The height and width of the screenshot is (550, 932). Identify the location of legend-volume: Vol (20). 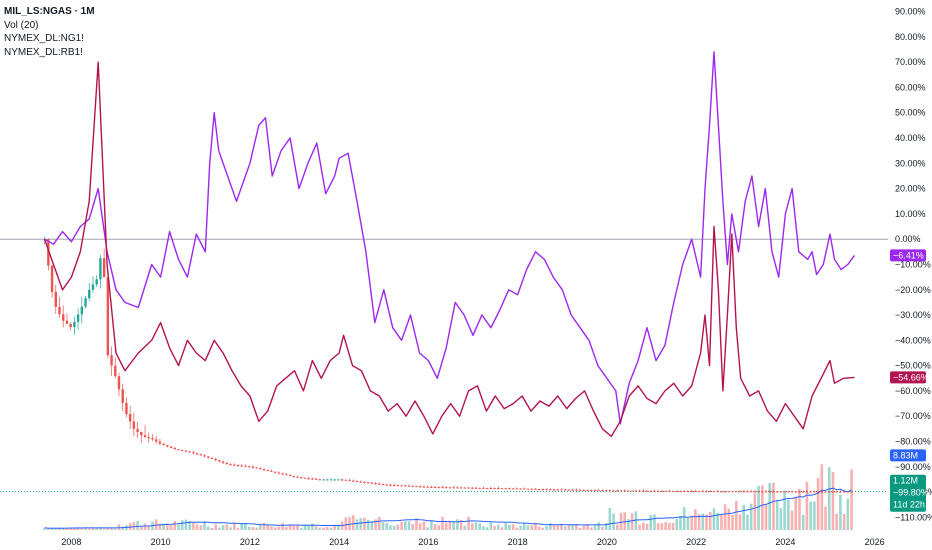
(21, 25).